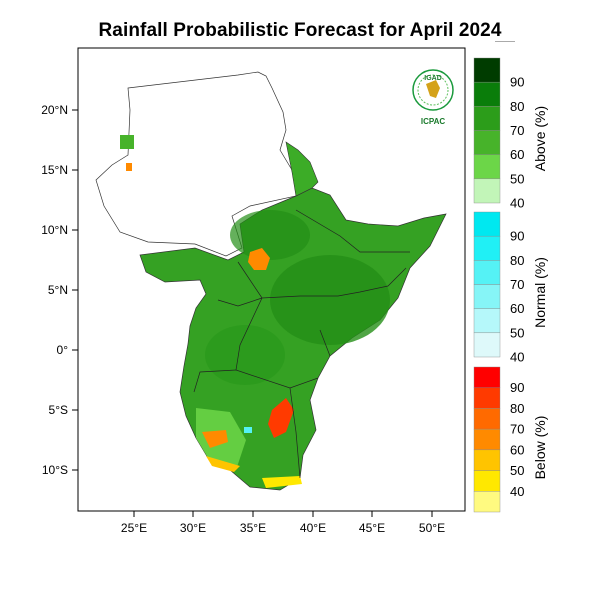 The height and width of the screenshot is (600, 600). What do you see at coordinates (193, 528) in the screenshot?
I see `lon-label: 30°E` at bounding box center [193, 528].